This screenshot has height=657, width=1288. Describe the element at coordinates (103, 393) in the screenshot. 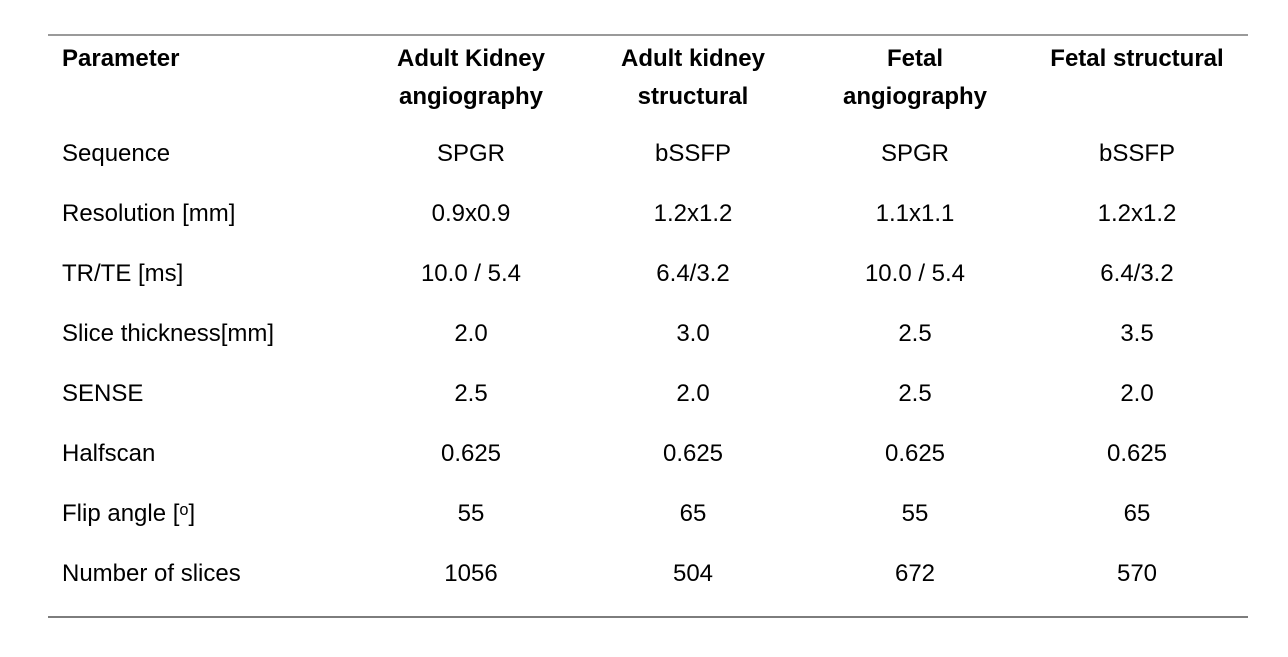

I see `parameter-cell: SENSE` at that location.